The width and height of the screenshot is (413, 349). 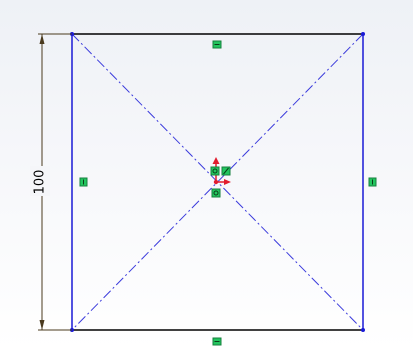 I want to click on dimension-arrow-top, so click(x=42, y=39).